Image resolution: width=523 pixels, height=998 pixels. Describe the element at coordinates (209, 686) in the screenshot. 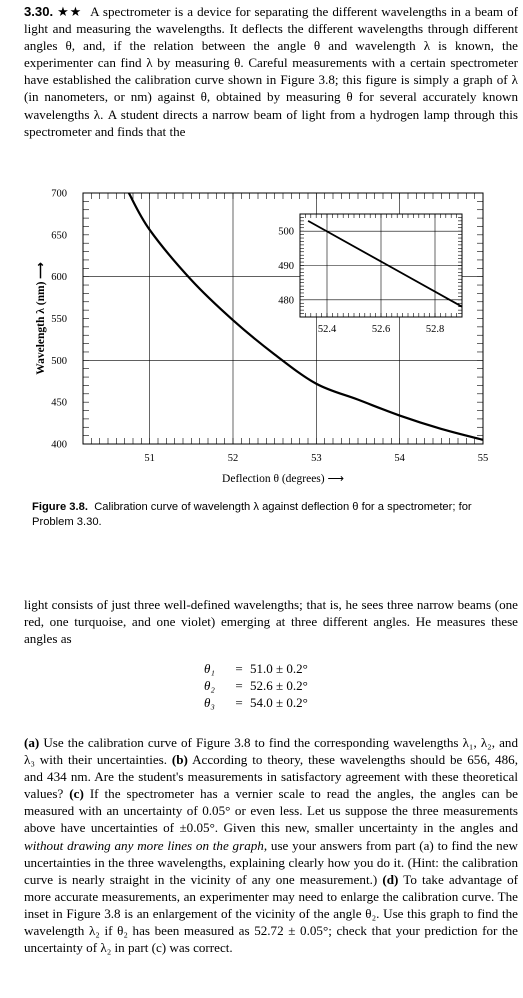

I see `equation-lhs: θ₂` at that location.